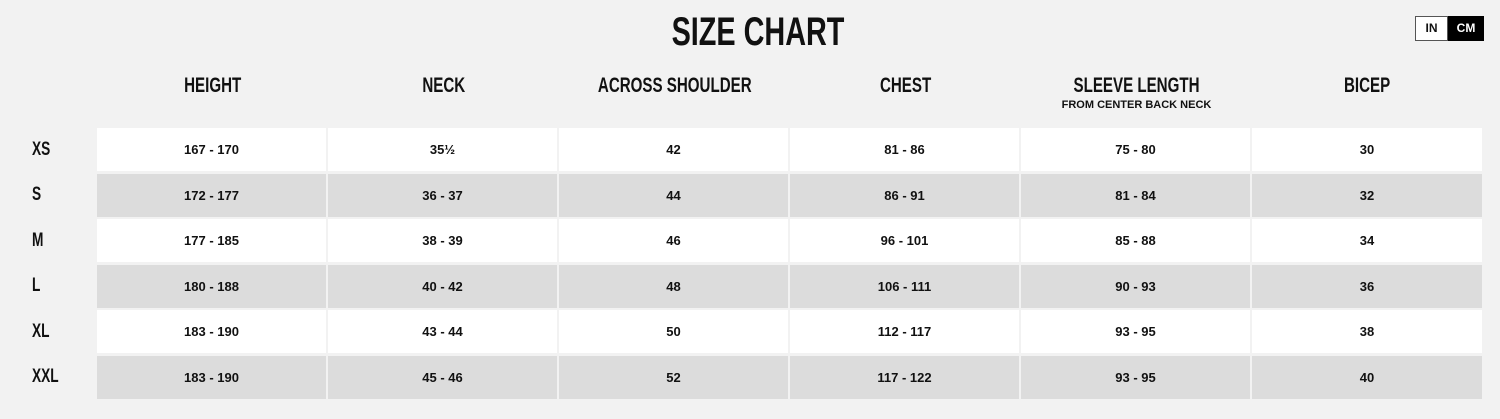 The height and width of the screenshot is (419, 1500). Describe the element at coordinates (1135, 241) in the screenshot. I see `table-cell: 85 - 88` at that location.